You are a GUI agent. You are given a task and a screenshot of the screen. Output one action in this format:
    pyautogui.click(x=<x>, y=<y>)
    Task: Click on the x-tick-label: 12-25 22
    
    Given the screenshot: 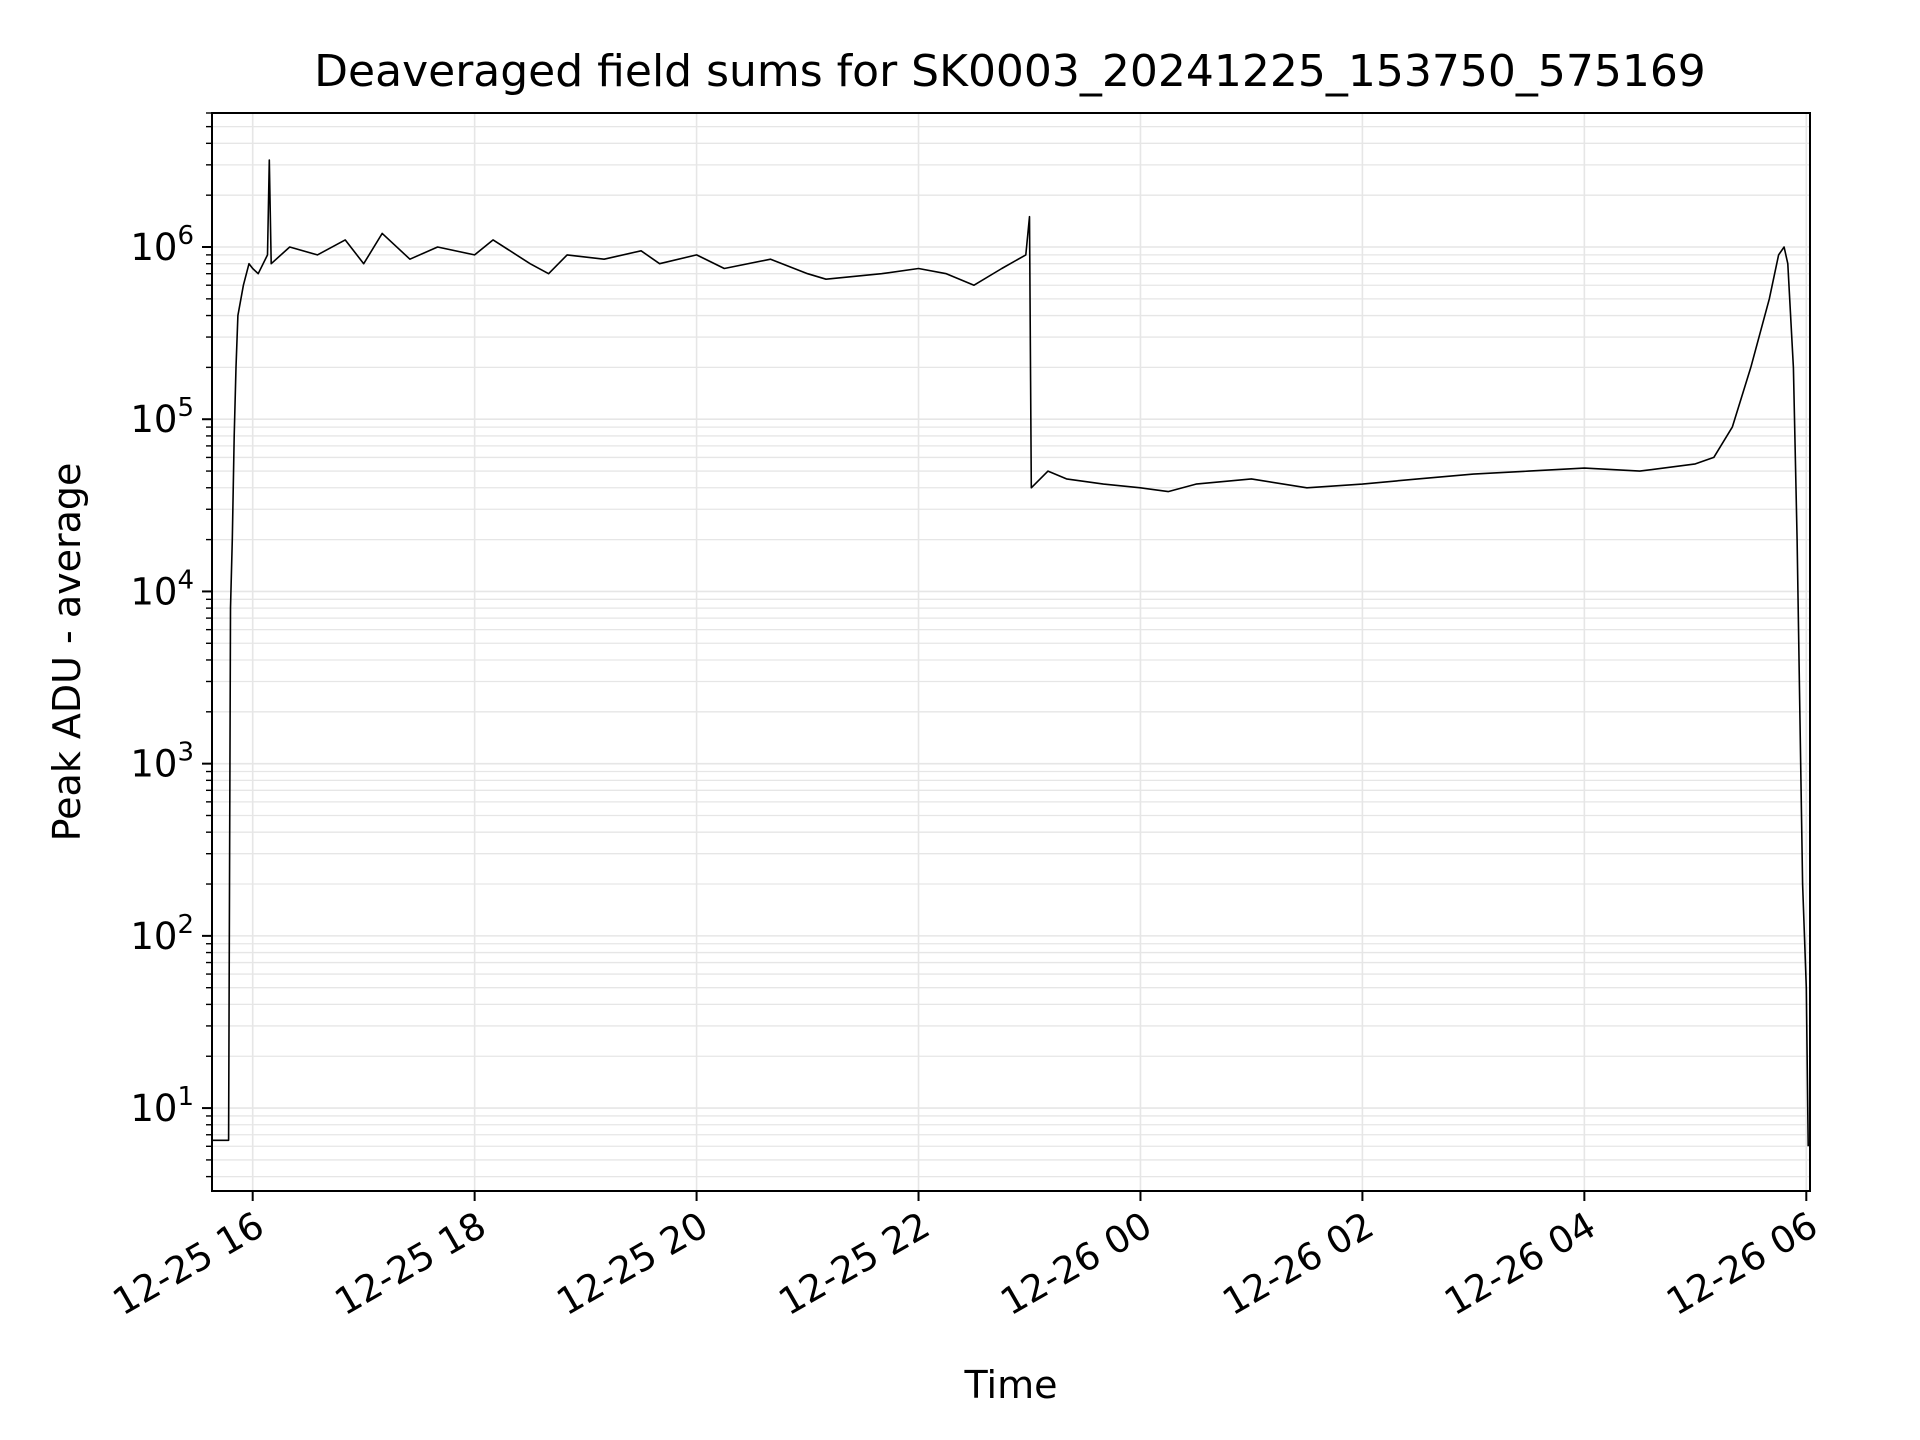 What is the action you would take?
    pyautogui.click(x=854, y=1264)
    